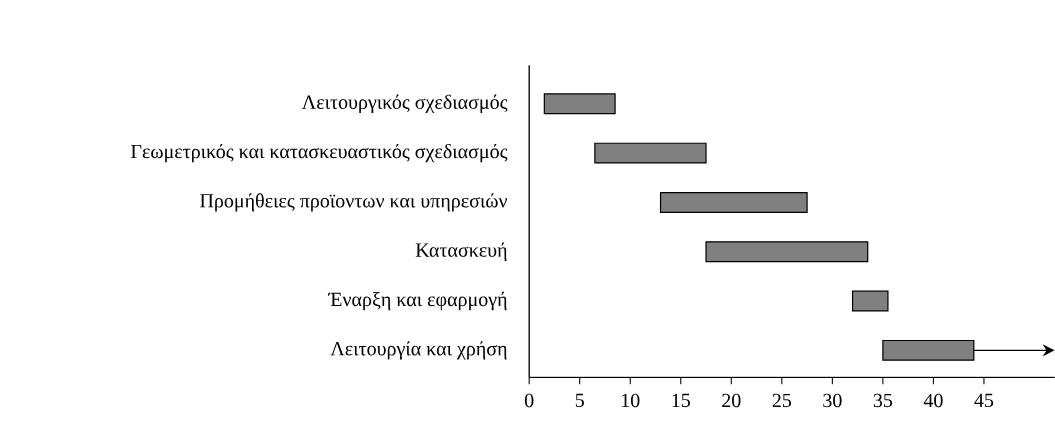  I want to click on x-tick-label: 15, so click(681, 400).